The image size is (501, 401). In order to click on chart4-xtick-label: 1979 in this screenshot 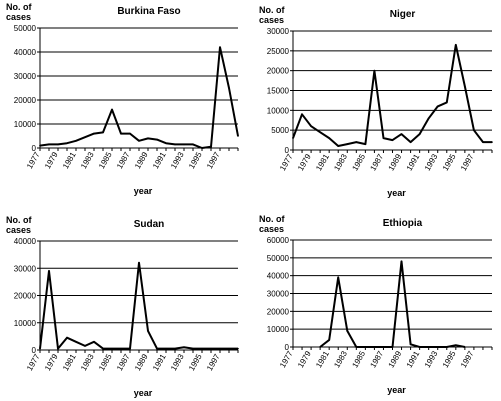, I will do `click(304, 359)`.